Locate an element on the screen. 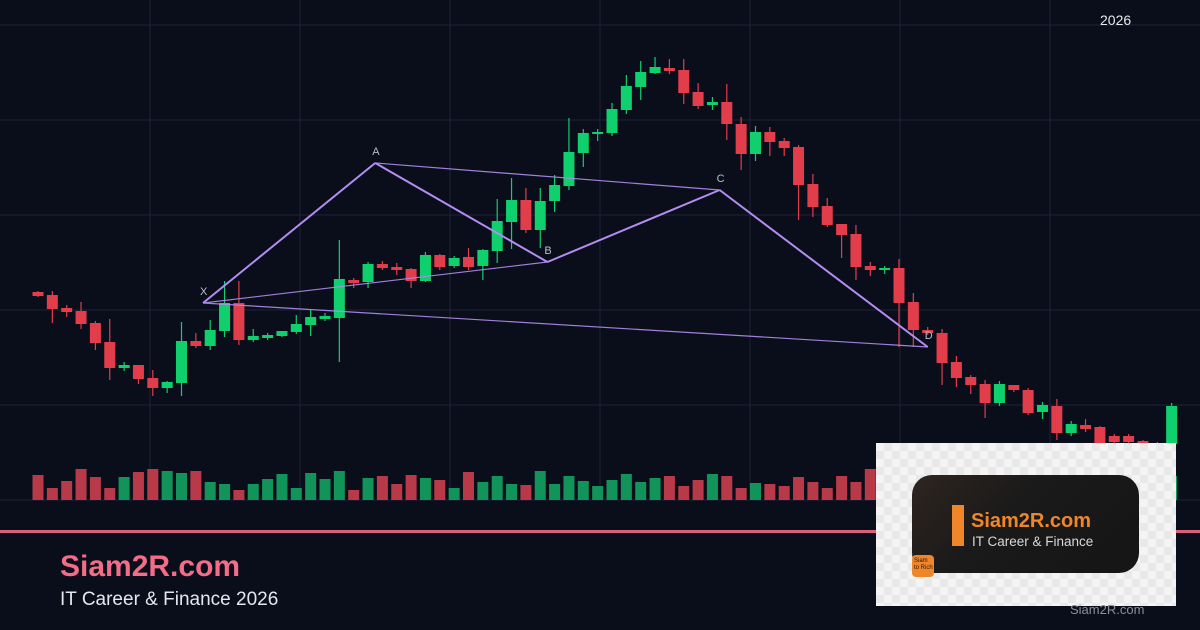  logo-name: Siam2R.com is located at coordinates (1031, 521).